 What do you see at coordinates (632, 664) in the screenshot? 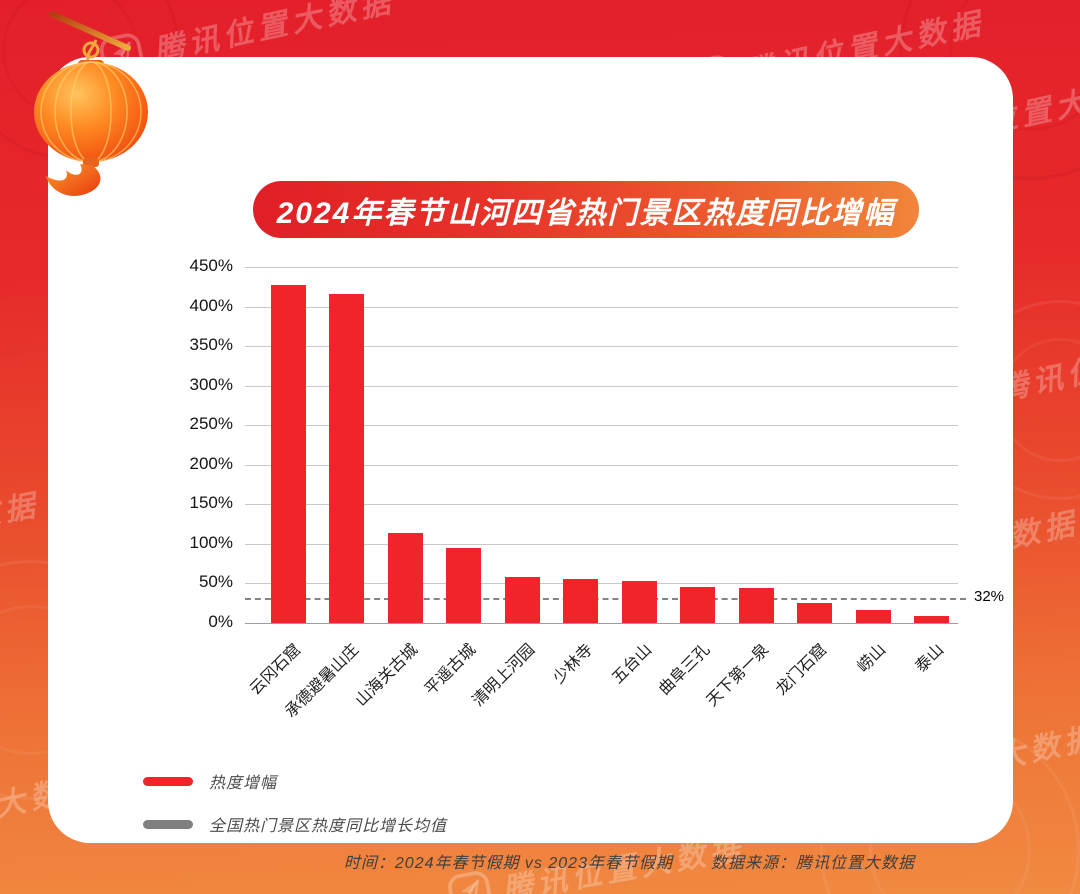
I see `x-axis-label: 五台山` at bounding box center [632, 664].